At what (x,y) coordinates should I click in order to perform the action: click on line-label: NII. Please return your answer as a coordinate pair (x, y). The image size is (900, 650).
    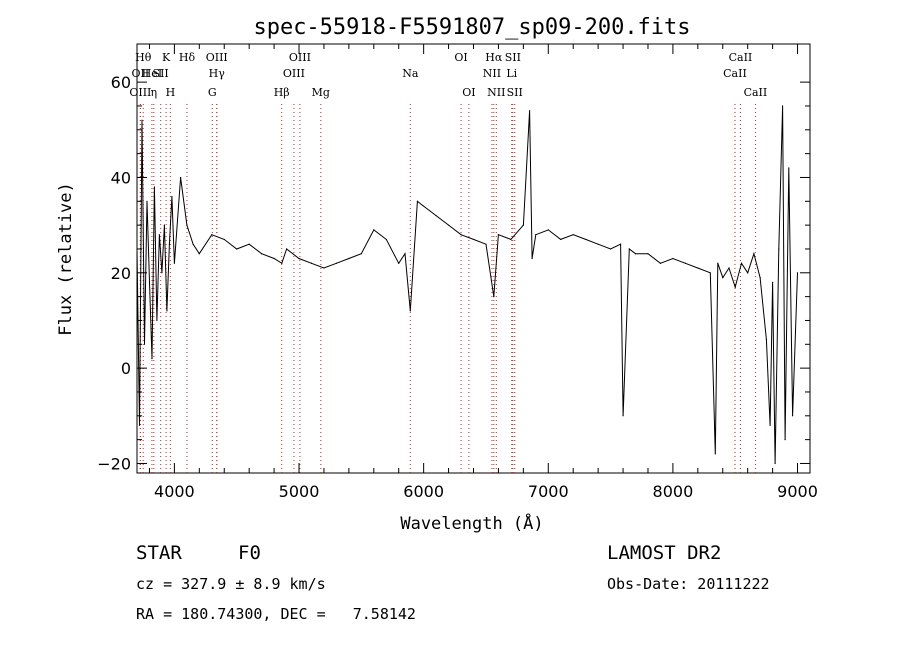
    Looking at the image, I should click on (496, 92).